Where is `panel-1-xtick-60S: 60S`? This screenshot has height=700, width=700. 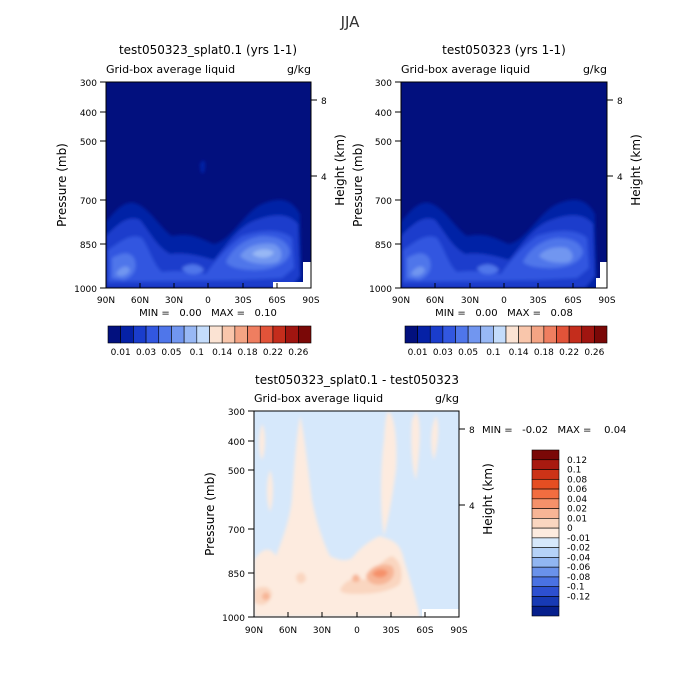 panel-1-xtick-60S: 60S is located at coordinates (277, 294).